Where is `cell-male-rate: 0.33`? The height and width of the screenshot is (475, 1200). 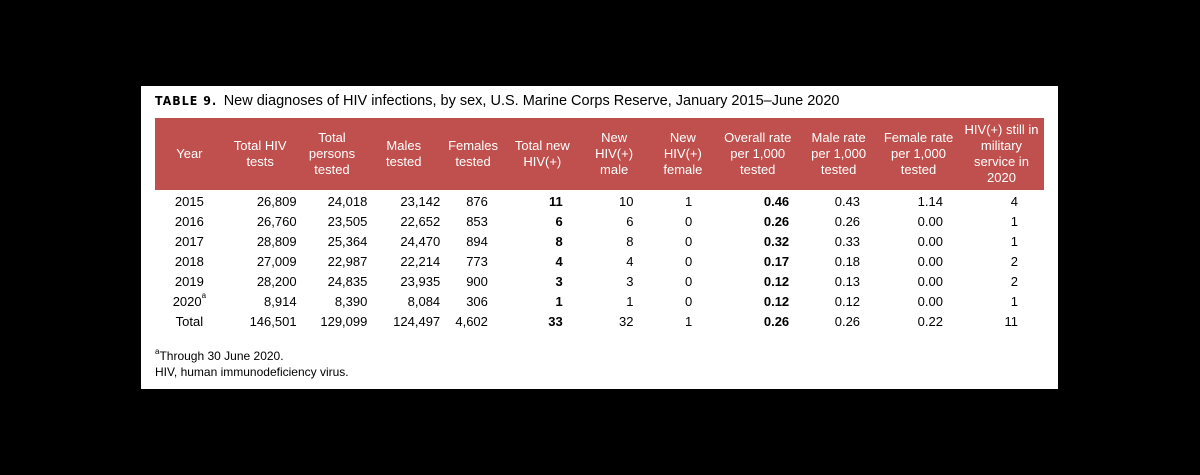
cell-male-rate: 0.33 is located at coordinates (847, 241).